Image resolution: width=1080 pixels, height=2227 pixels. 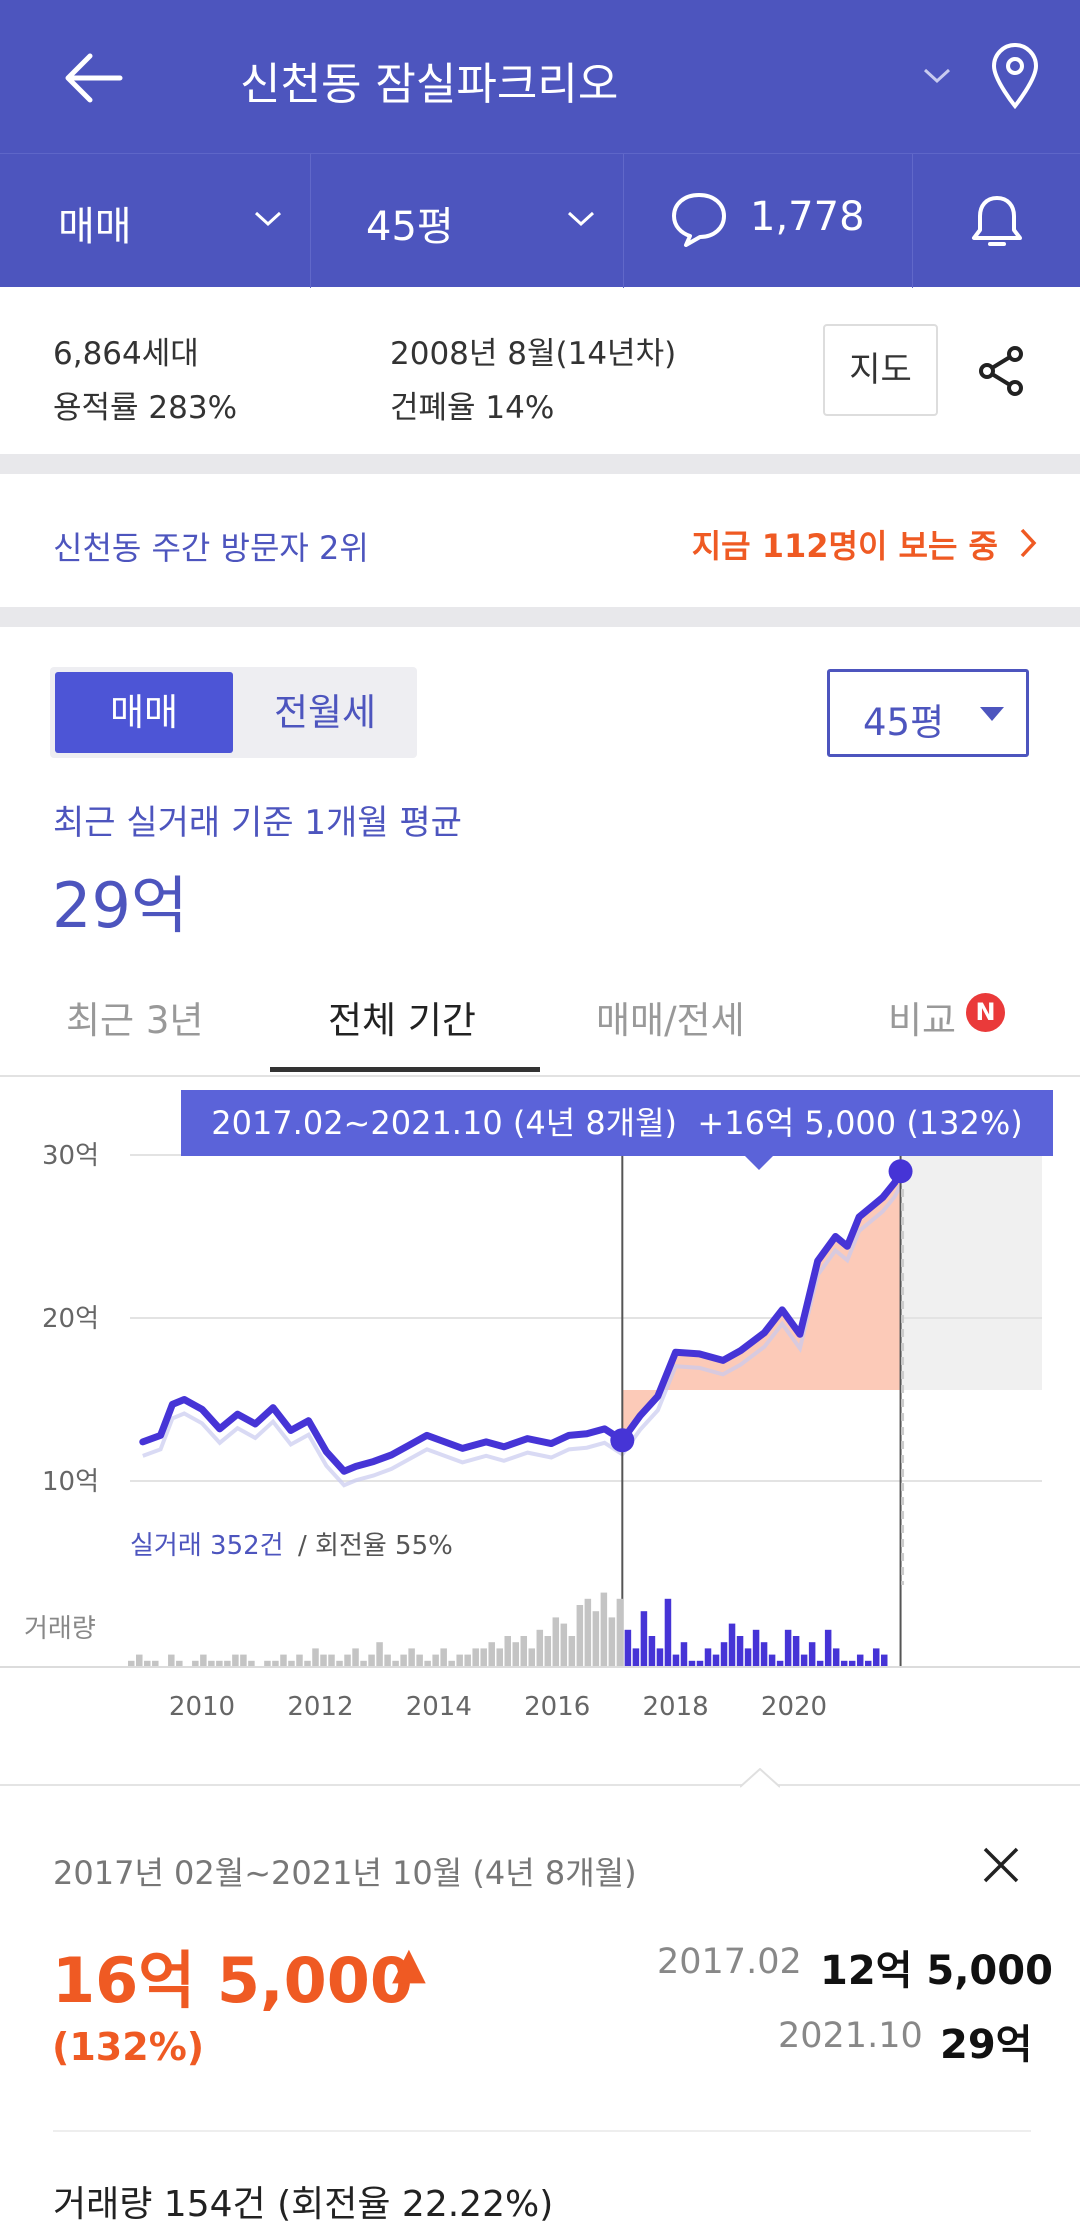 What do you see at coordinates (135, 1020) in the screenshot?
I see `tab-recent-3y: 최근 3년` at bounding box center [135, 1020].